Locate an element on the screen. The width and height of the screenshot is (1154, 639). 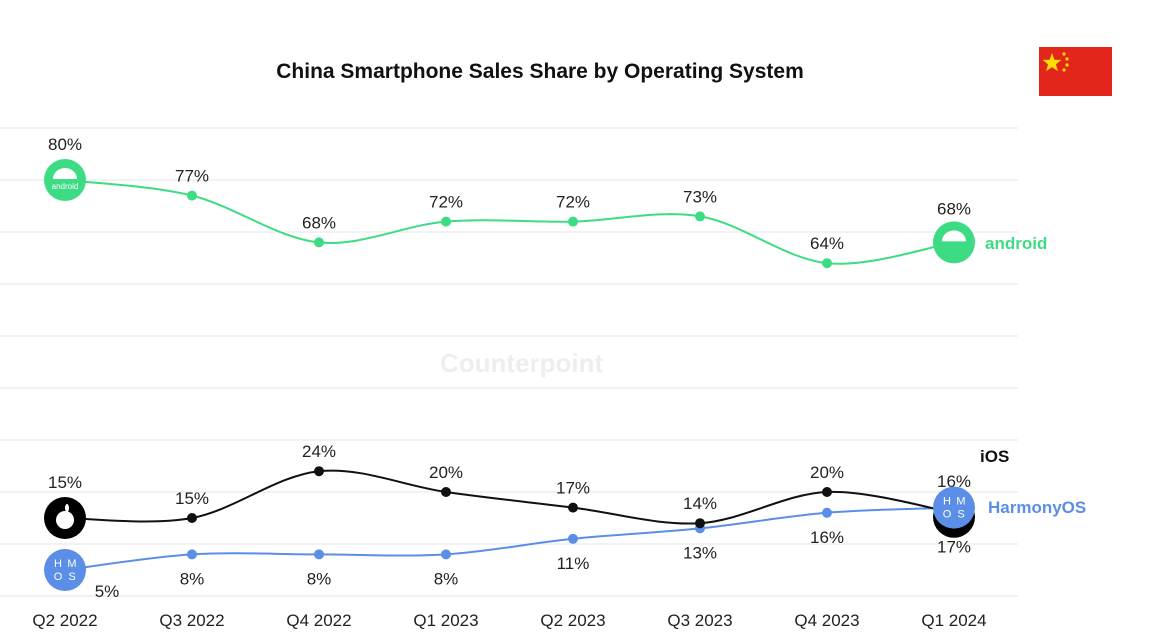
legend-android: android is located at coordinates (1016, 243).